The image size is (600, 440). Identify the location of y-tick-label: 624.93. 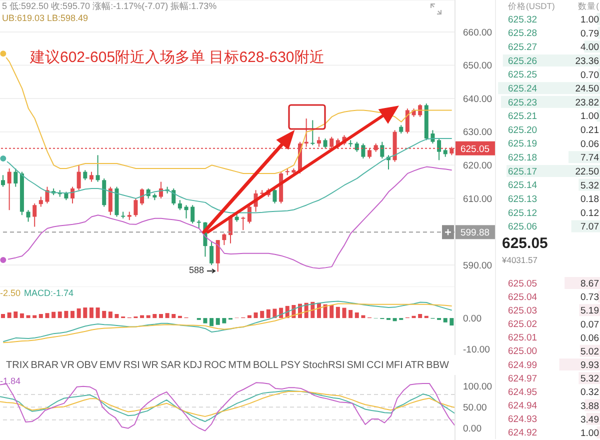
(523, 420).